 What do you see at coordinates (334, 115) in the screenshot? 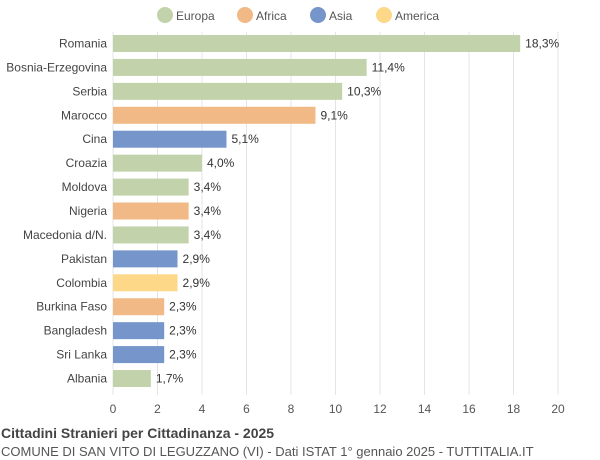
I see `value-label: 9,1%` at bounding box center [334, 115].